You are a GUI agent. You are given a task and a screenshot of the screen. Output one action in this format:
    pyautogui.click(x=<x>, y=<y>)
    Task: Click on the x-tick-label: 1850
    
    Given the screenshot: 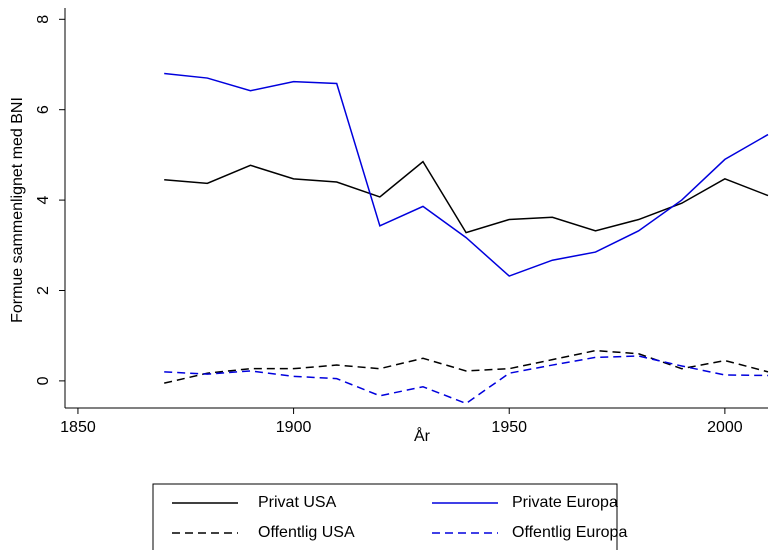 What is the action you would take?
    pyautogui.click(x=78, y=427)
    